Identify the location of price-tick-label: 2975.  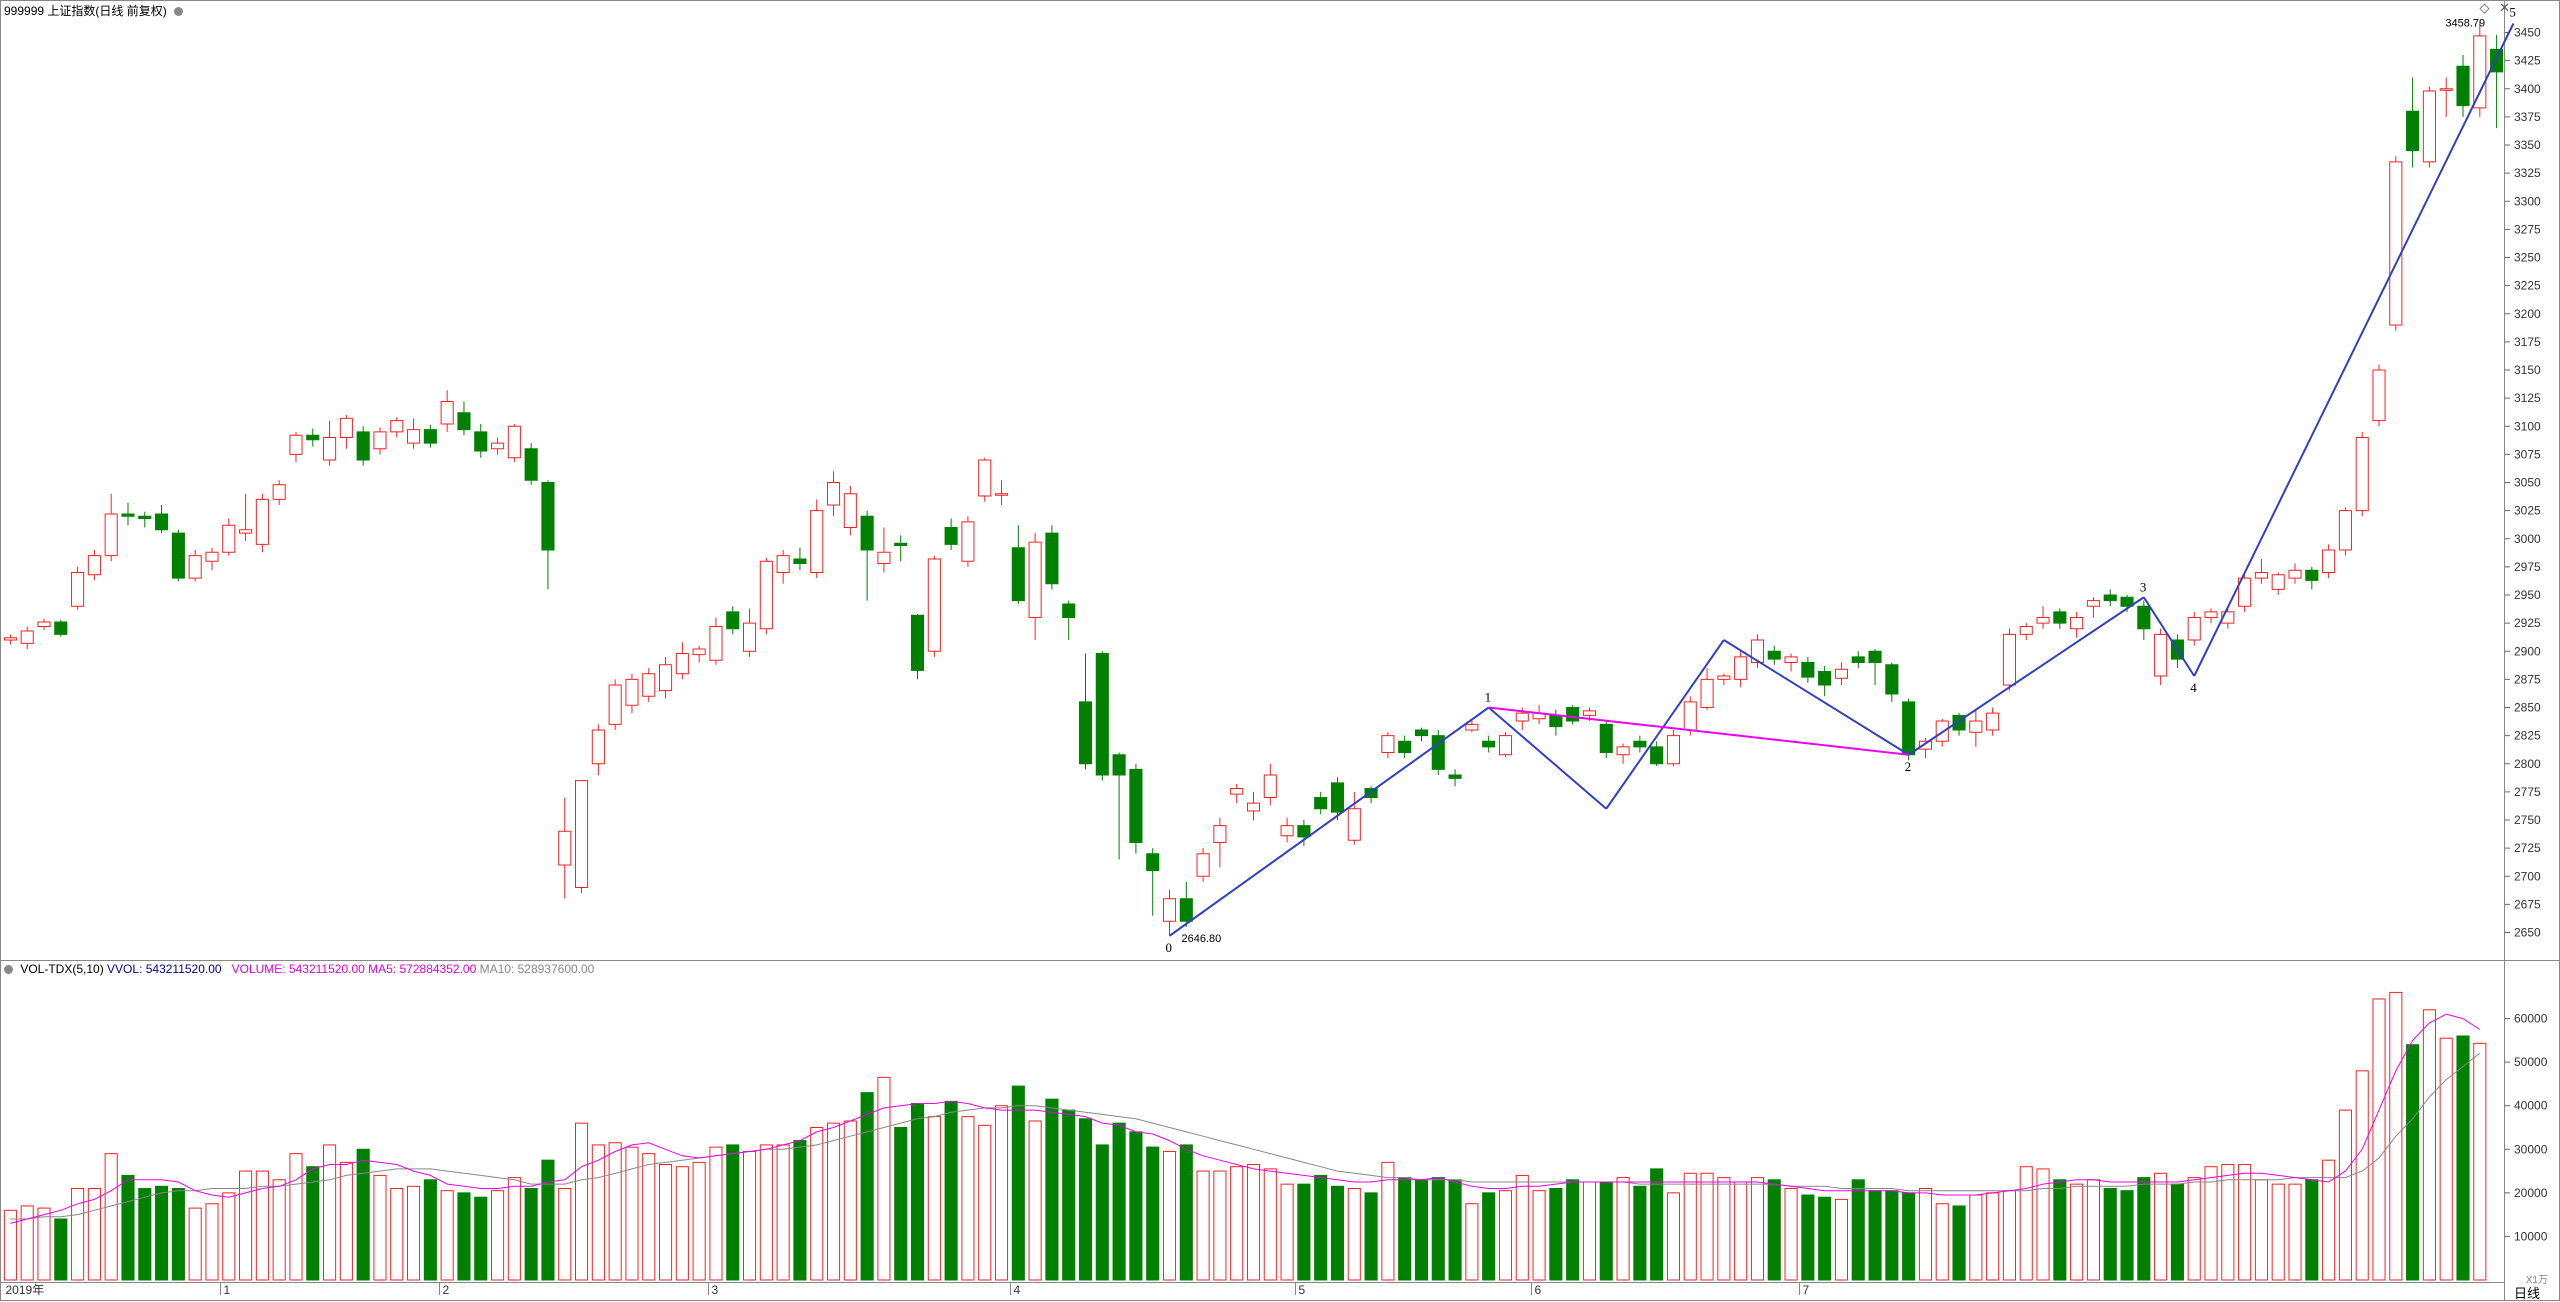
(2527, 567).